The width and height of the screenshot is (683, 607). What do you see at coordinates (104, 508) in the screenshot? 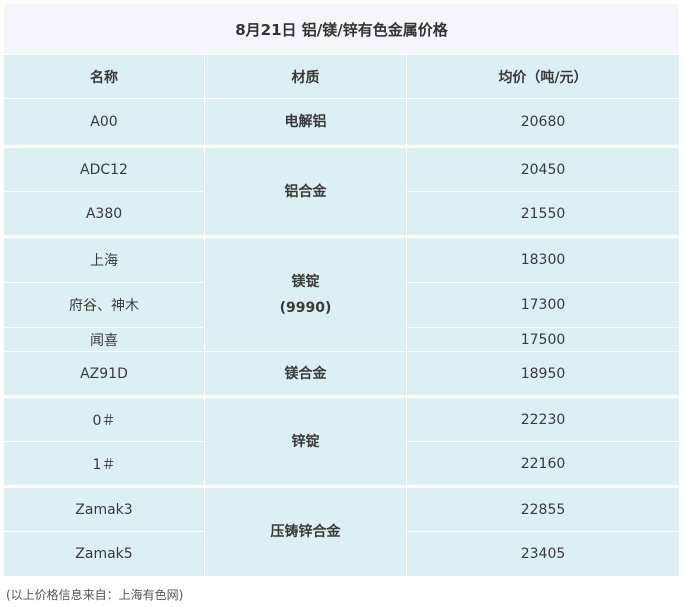
I see `cell-name: Zamak3` at bounding box center [104, 508].